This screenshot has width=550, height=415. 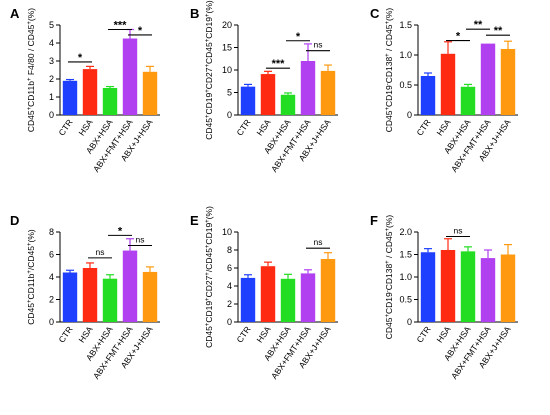 What do you see at coordinates (31, 70) in the screenshot?
I see `y-axis-label: CD45+CD11b+ F4/80 / CD45+(%)` at bounding box center [31, 70].